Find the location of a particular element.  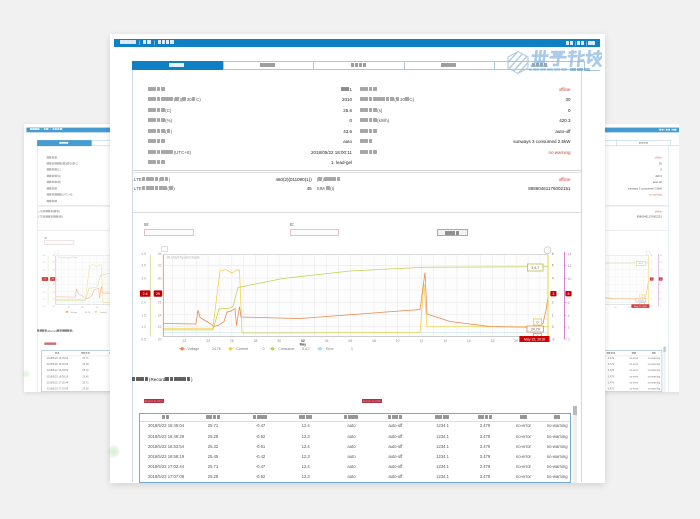

svg-text: 28 is located at coordinates (256, 340).